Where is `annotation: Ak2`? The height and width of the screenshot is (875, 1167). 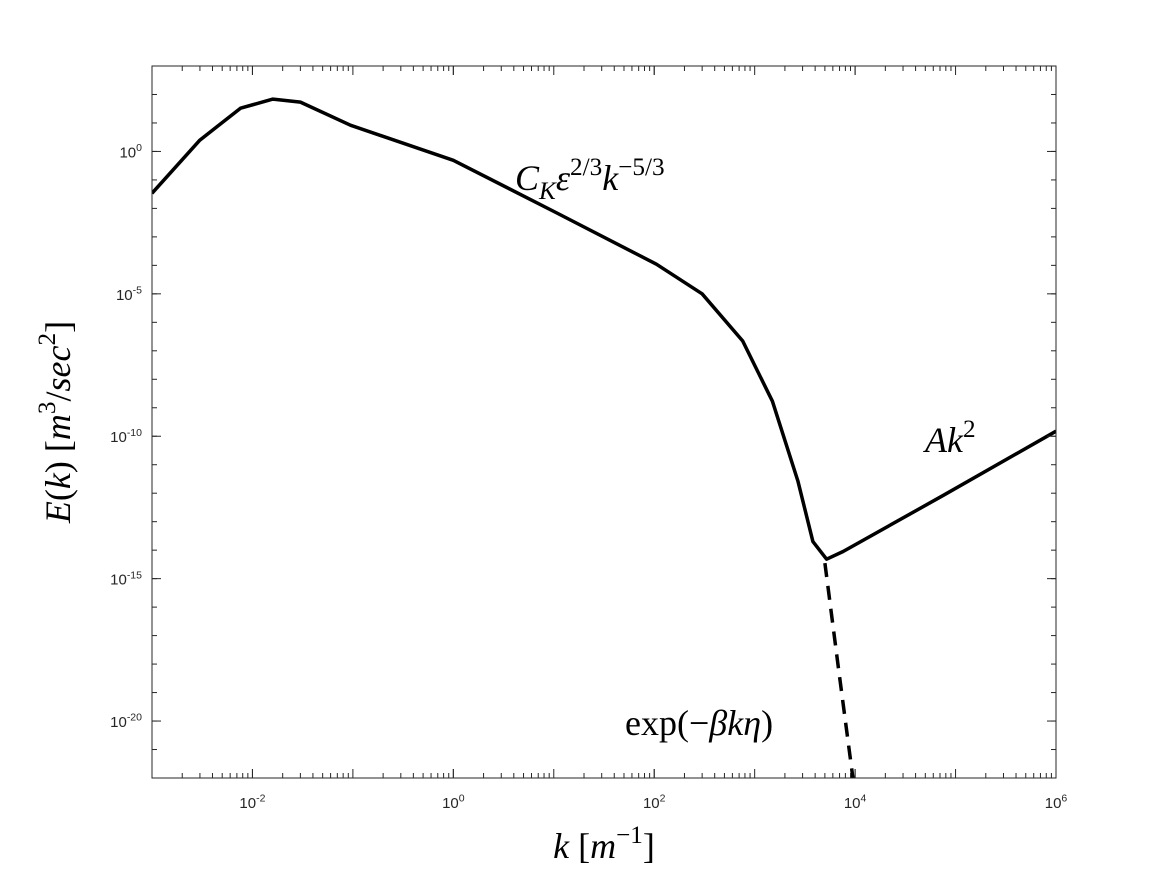
annotation: Ak2 is located at coordinates (949, 438).